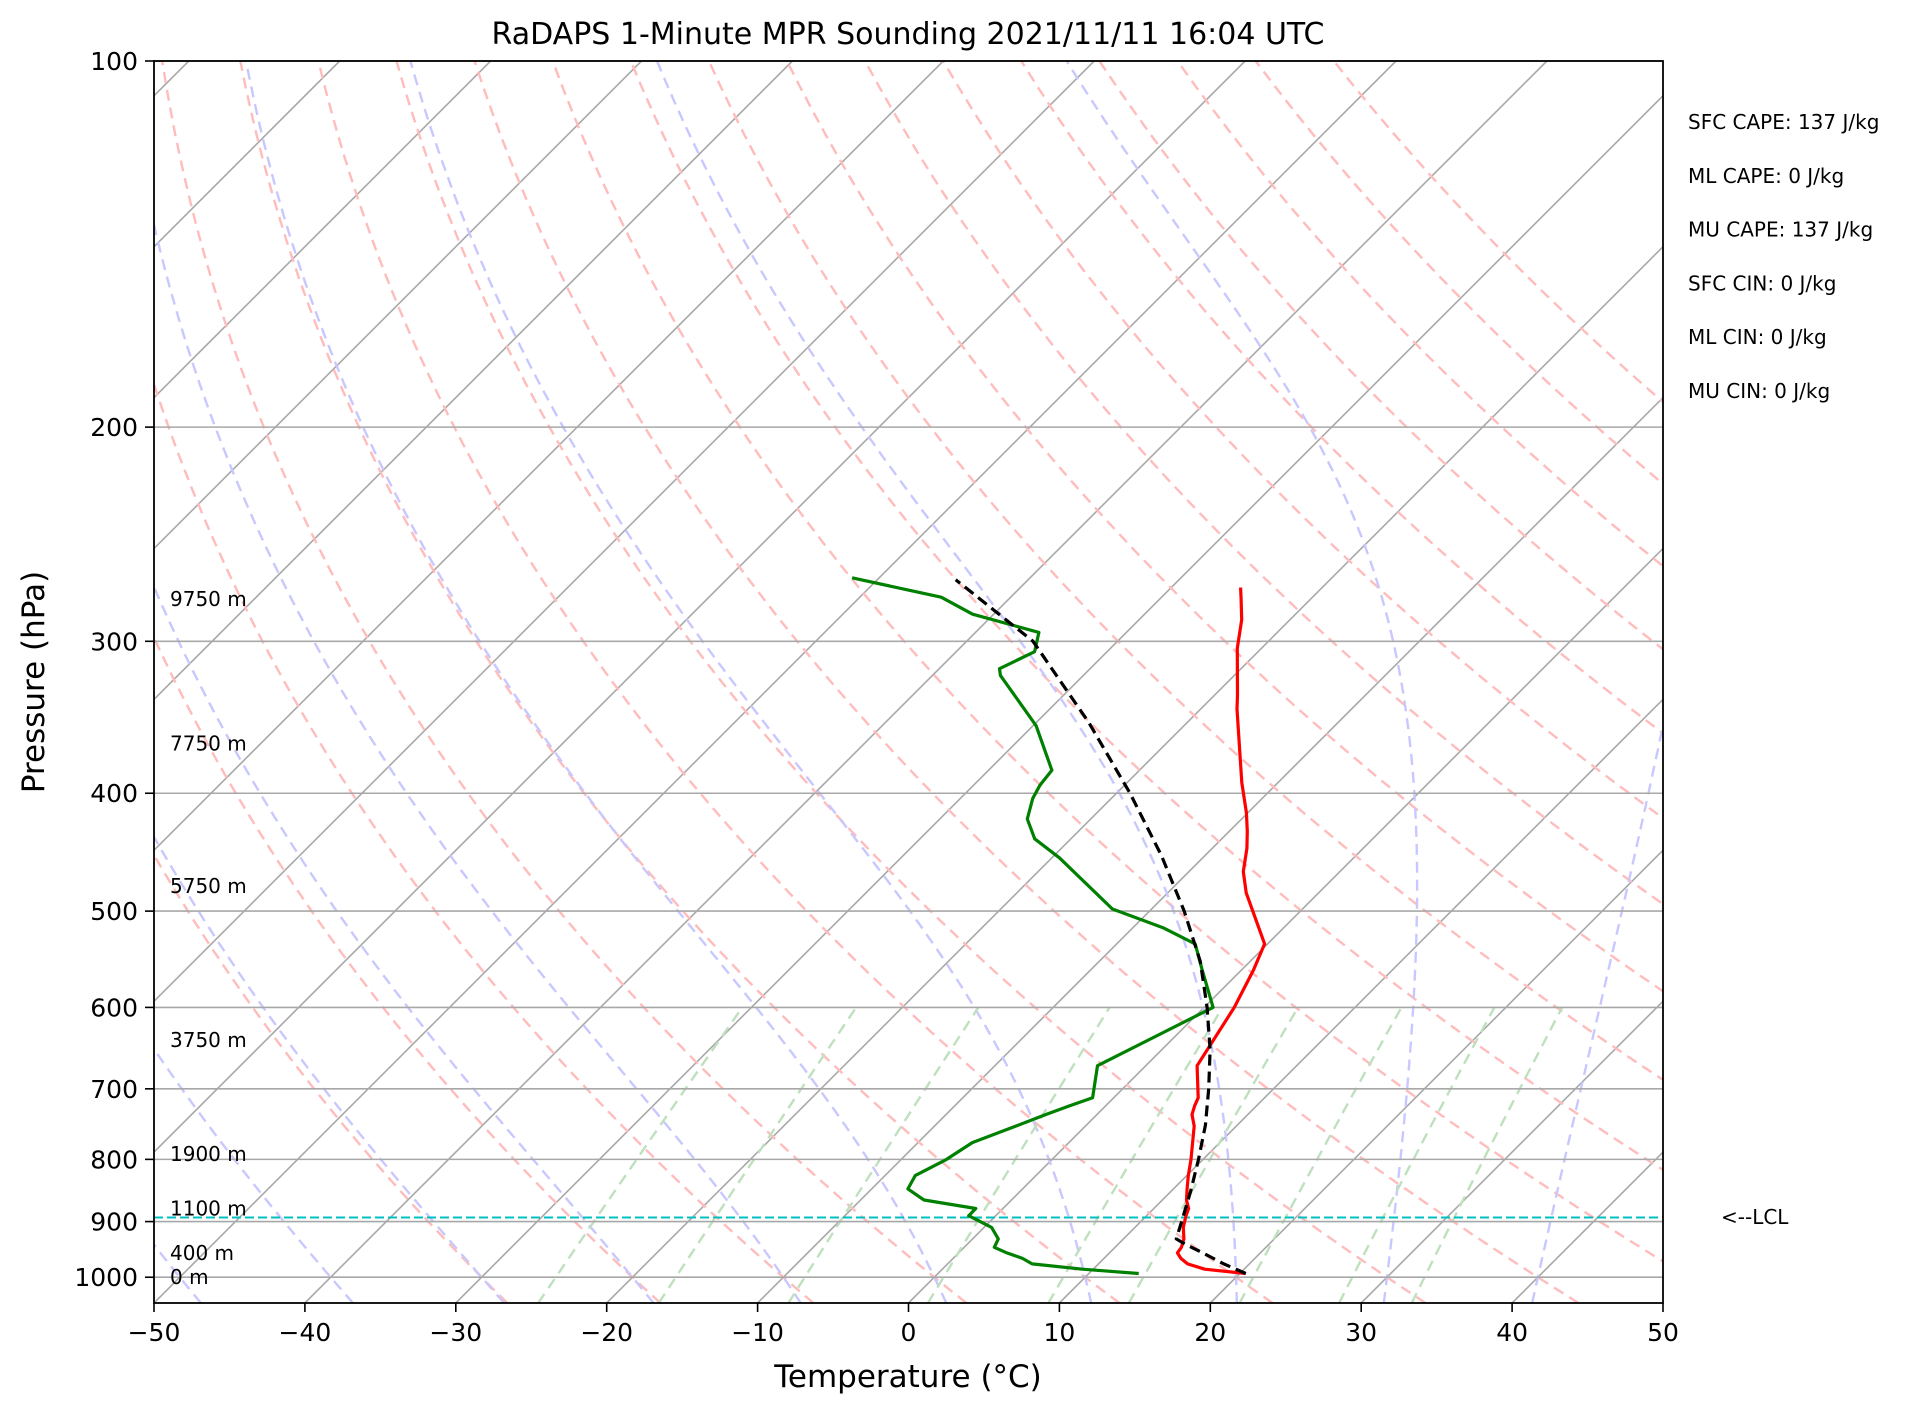  I want to click on x-tick-label: 10, so click(1059, 1332).